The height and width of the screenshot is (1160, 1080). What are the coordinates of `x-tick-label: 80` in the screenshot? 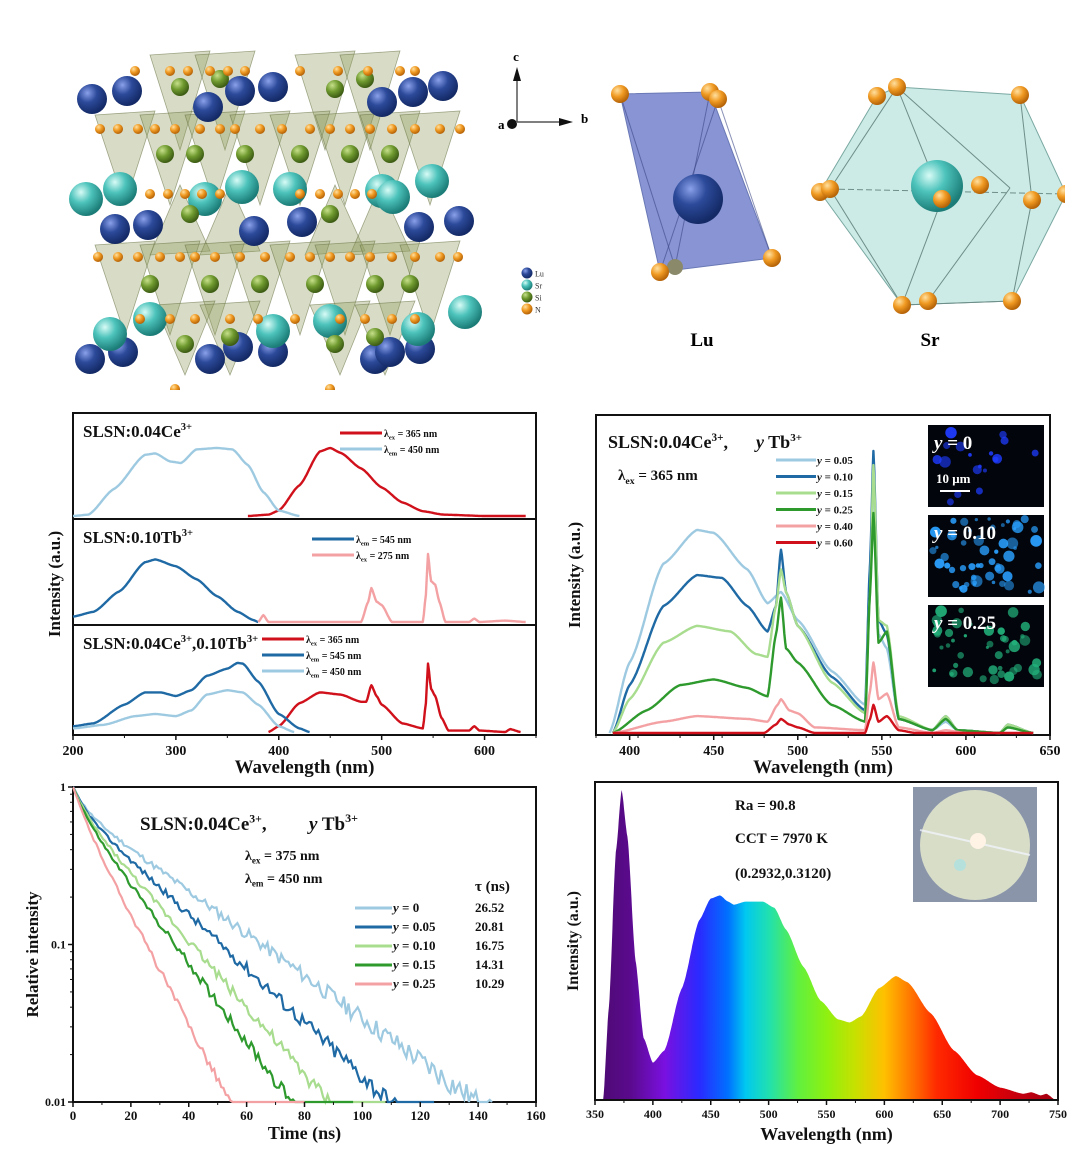 It's located at (304, 1115).